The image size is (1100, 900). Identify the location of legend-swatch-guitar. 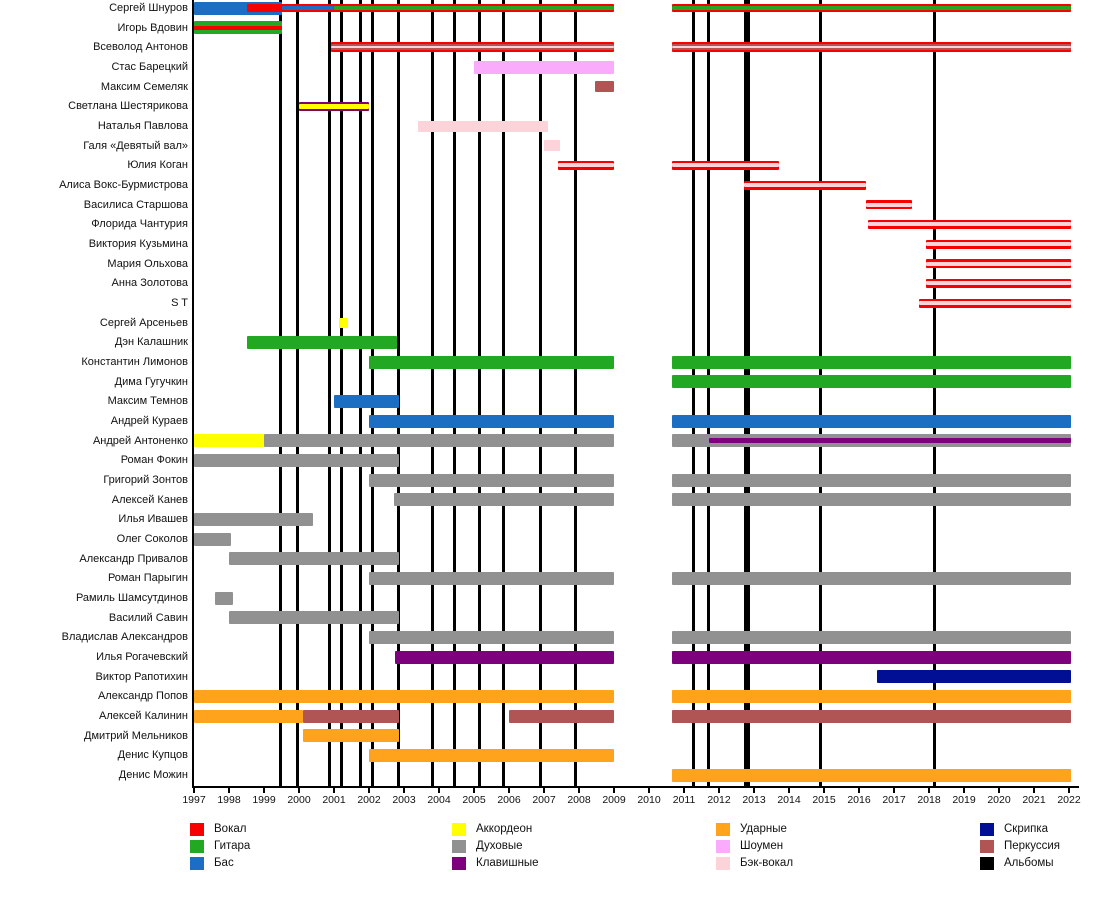
(197, 846).